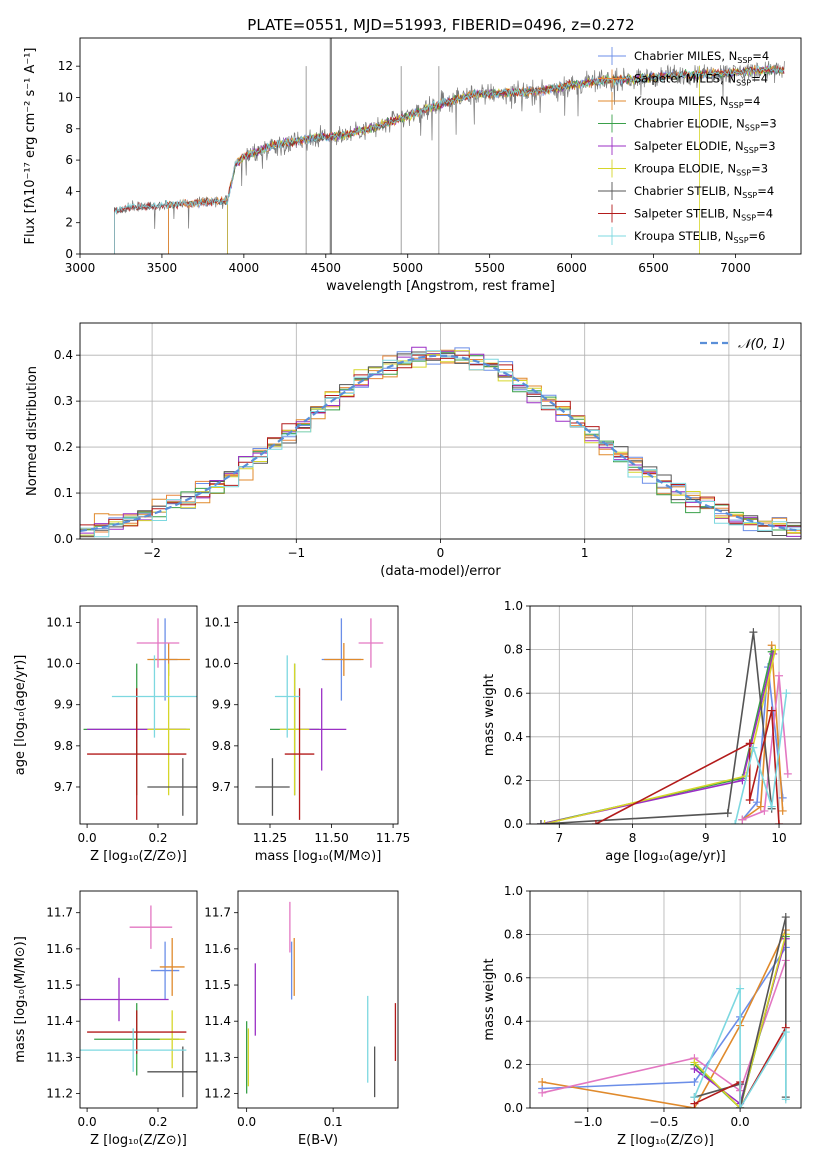 The height and width of the screenshot is (1170, 819). What do you see at coordinates (59, 913) in the screenshot?
I see `y-tick-label: 11.7` at bounding box center [59, 913].